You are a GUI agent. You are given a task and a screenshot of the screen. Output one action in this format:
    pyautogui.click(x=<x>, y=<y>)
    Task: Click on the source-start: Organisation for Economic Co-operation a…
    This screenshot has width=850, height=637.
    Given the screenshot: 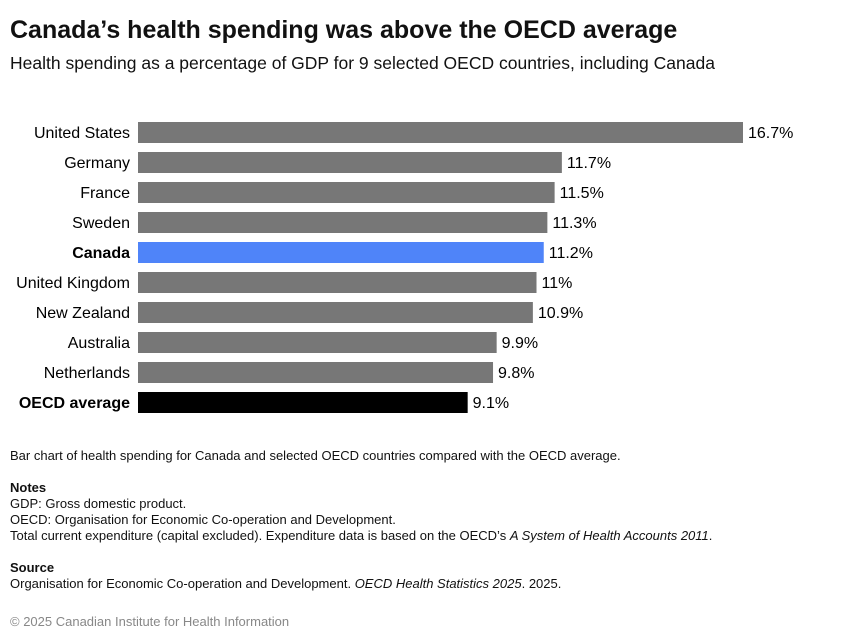 What is the action you would take?
    pyautogui.click(x=182, y=583)
    